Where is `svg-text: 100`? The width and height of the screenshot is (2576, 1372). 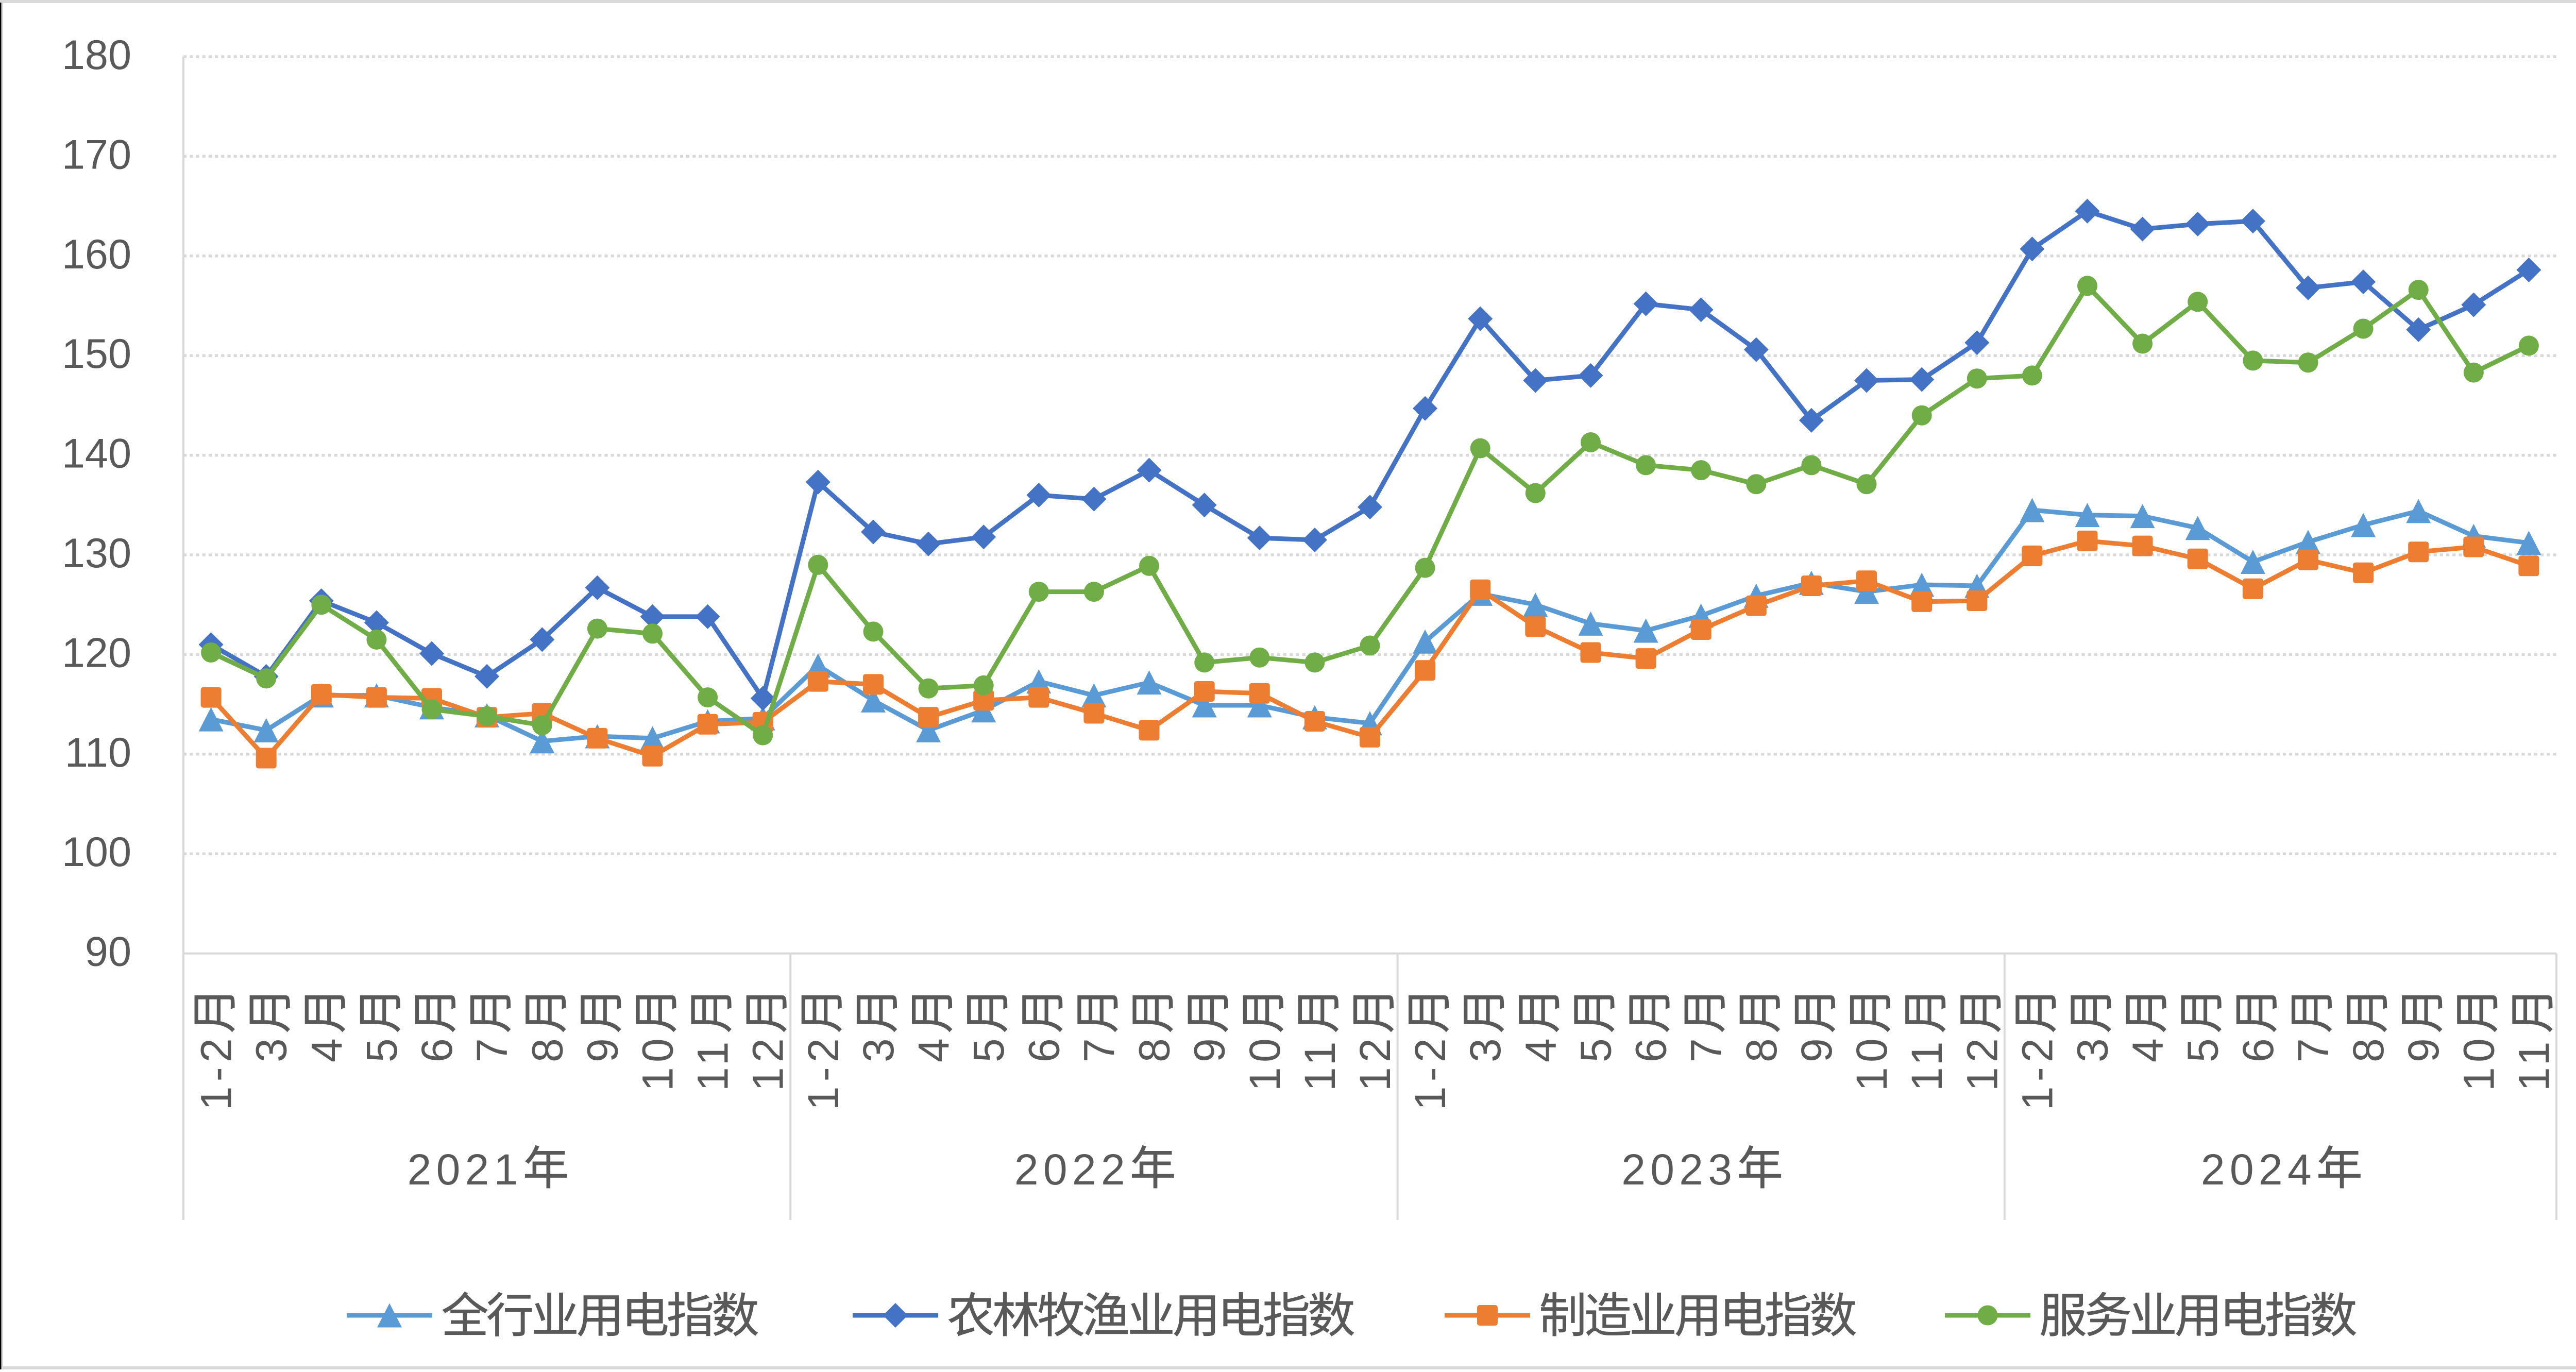 svg-text: 100 is located at coordinates (96, 852).